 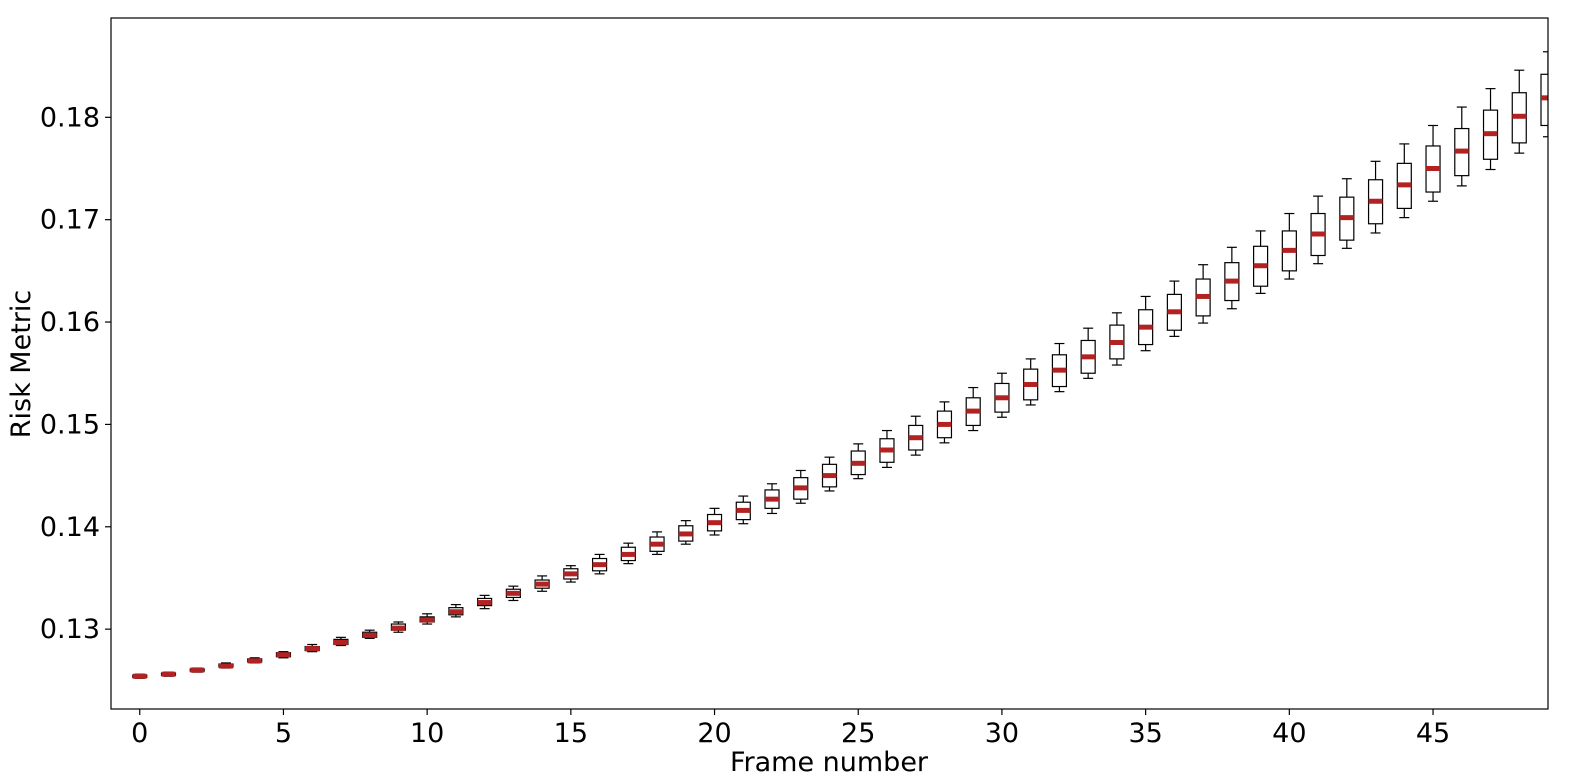 What do you see at coordinates (70, 220) in the screenshot?
I see `y-tick-label: 0.17` at bounding box center [70, 220].